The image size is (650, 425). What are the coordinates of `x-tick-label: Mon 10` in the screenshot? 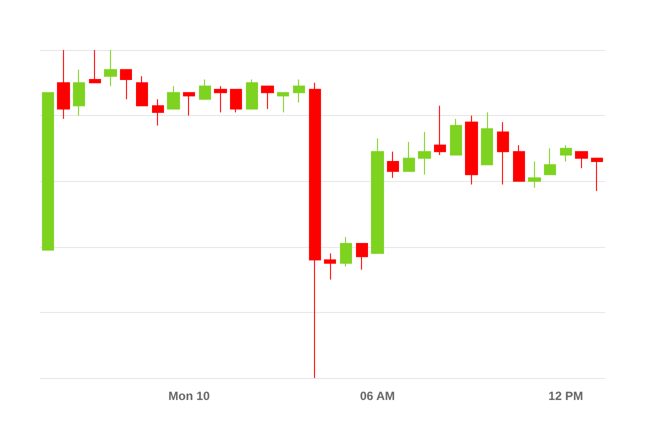 It's located at (189, 396).